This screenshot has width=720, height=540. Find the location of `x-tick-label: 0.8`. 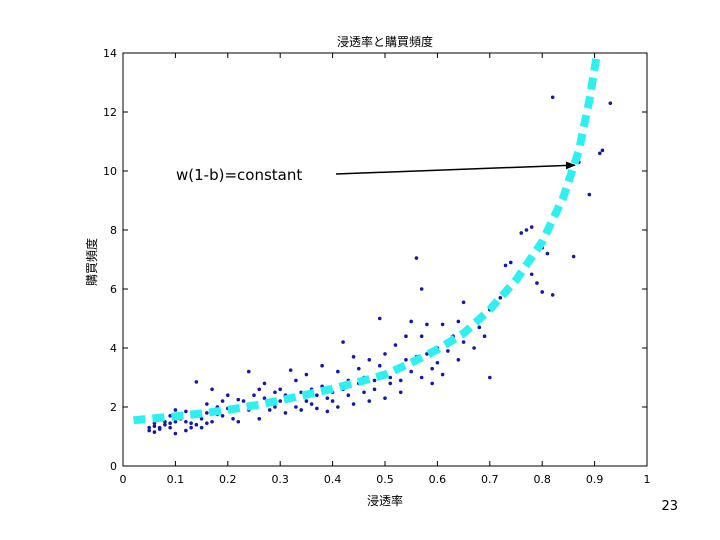

x-tick-label: 0.8 is located at coordinates (542, 479).